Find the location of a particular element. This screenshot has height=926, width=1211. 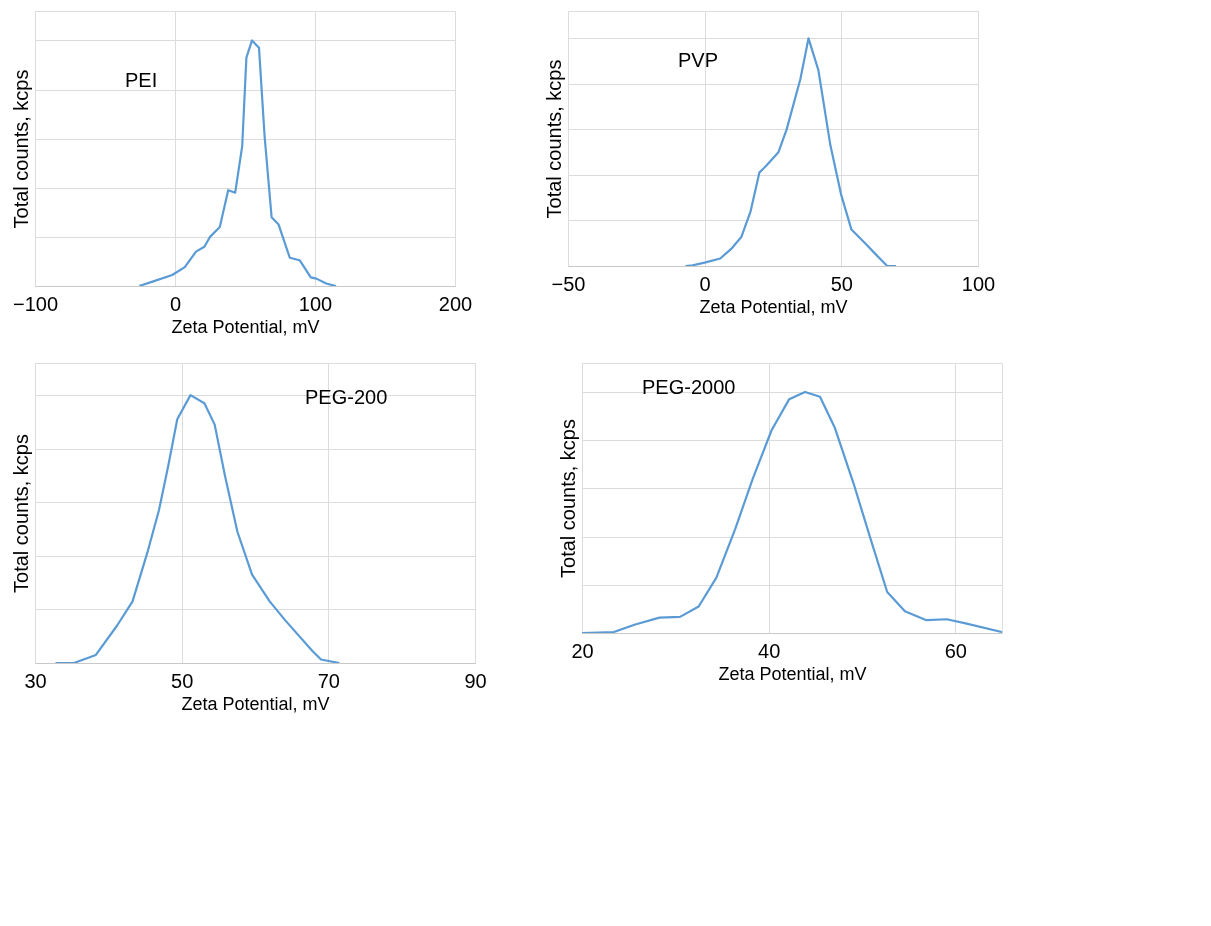

text: PEG-200 is located at coordinates (346, 397).